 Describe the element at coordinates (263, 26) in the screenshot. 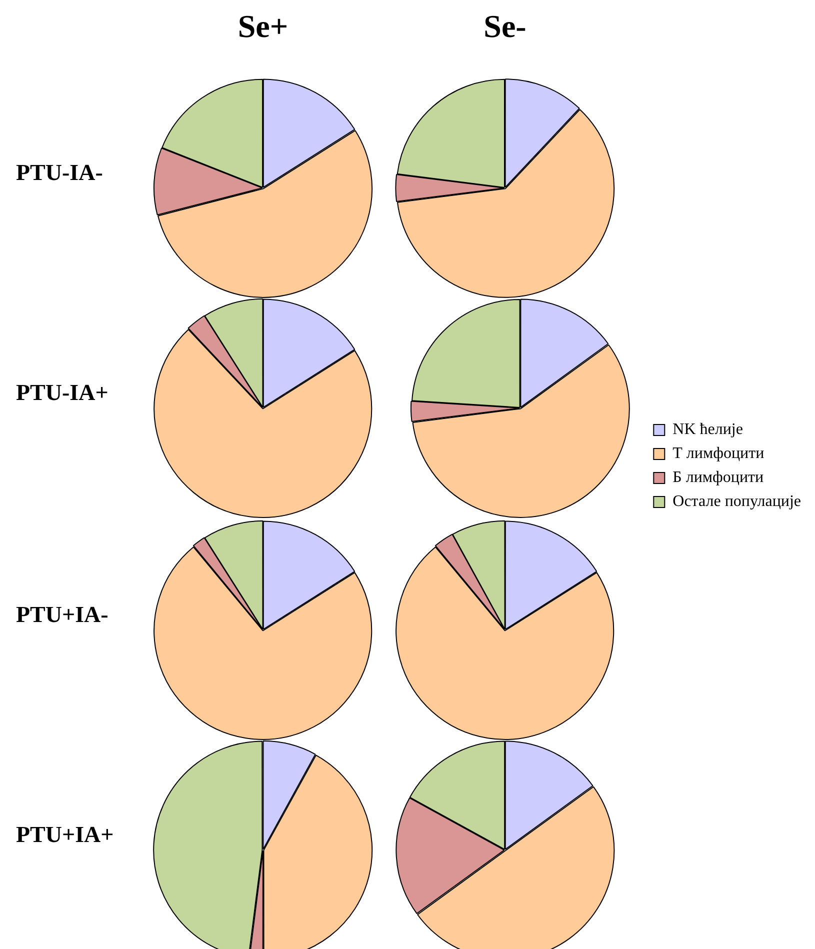

I see `chart-title: Se+` at that location.